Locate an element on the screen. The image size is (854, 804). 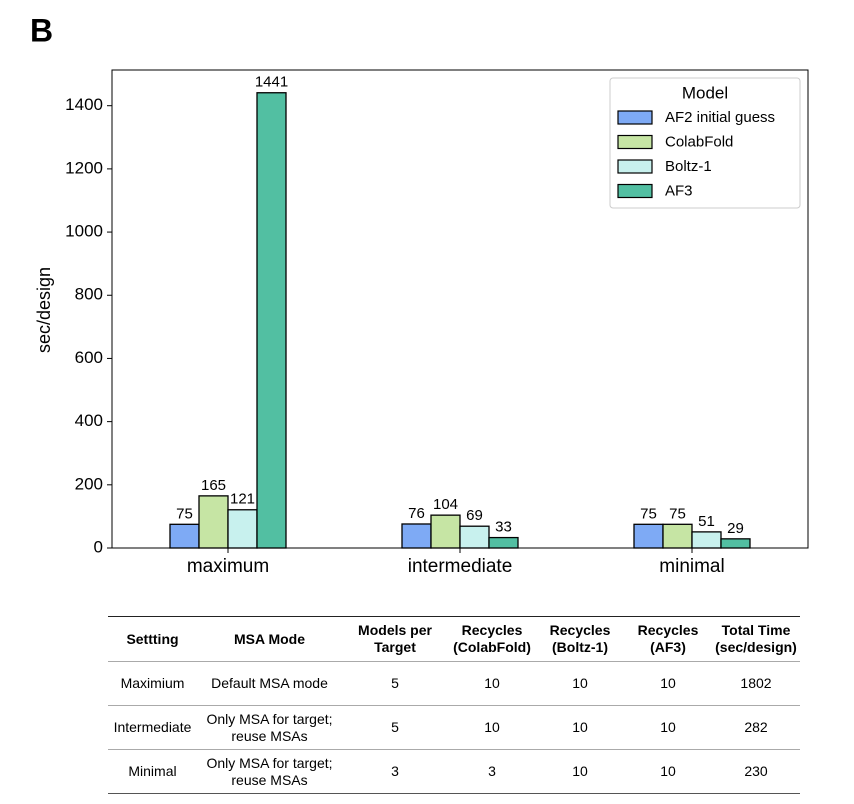
value-label: 1441 is located at coordinates (271, 82).